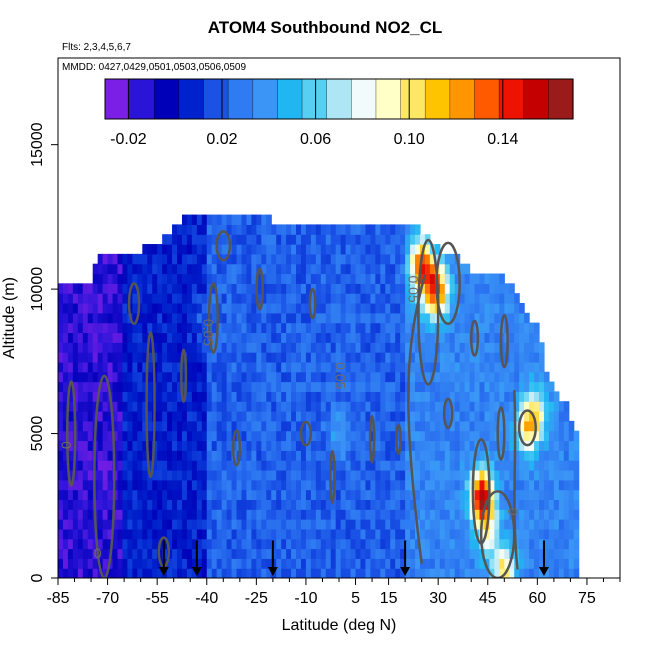 The width and height of the screenshot is (650, 650). Describe the element at coordinates (543, 571) in the screenshot. I see `flight-marker-arrow` at that location.